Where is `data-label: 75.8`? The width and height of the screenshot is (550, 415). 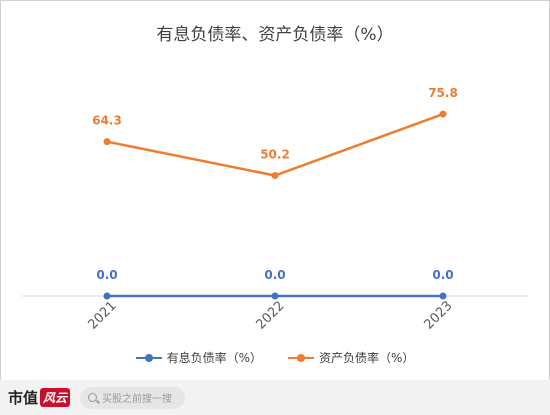 data-label: 75.8 is located at coordinates (443, 93).